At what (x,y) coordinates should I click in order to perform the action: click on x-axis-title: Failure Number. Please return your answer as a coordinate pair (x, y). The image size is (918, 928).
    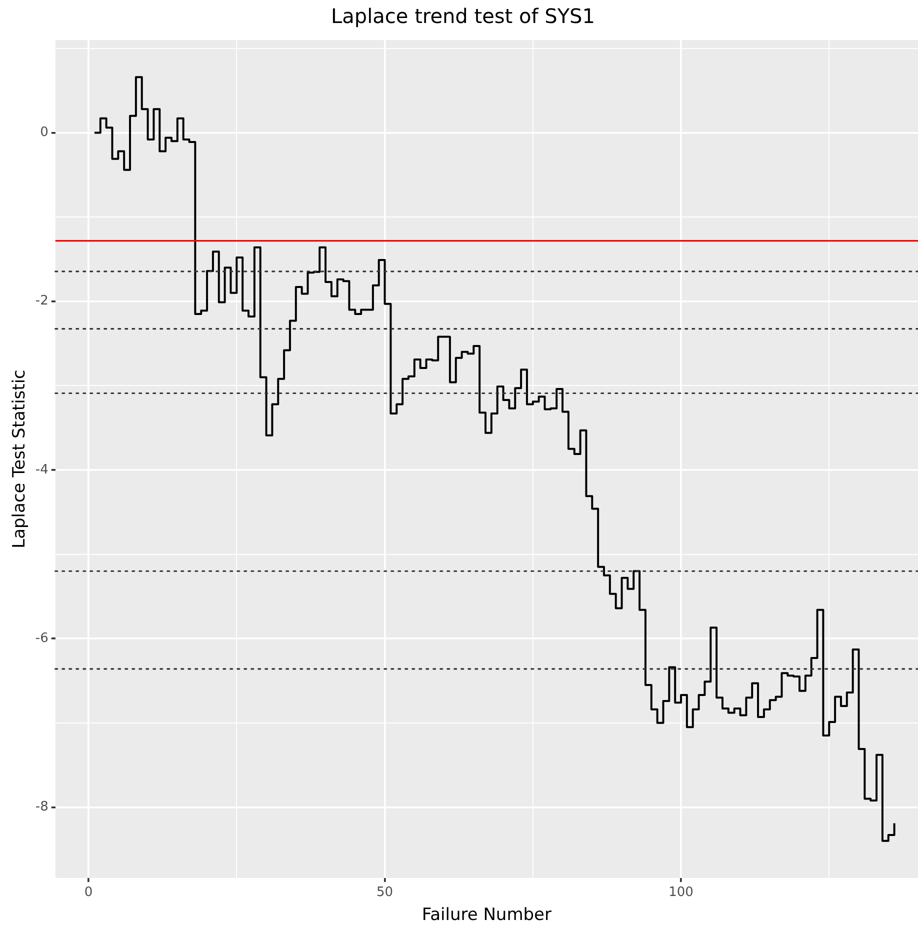
    Looking at the image, I should click on (487, 915).